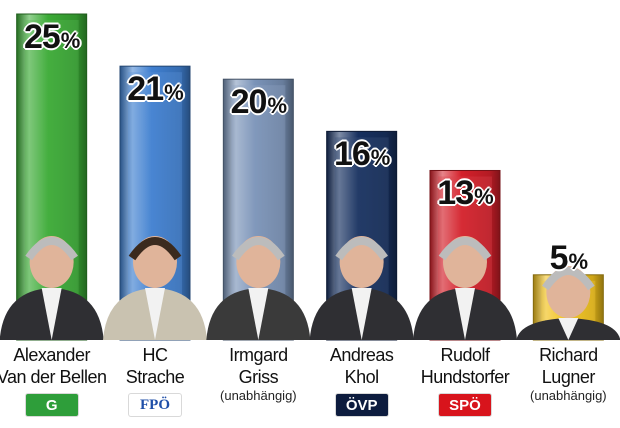 The image size is (620, 428). What do you see at coordinates (361, 355) in the screenshot?
I see `name-line-1: Andreas` at bounding box center [361, 355].